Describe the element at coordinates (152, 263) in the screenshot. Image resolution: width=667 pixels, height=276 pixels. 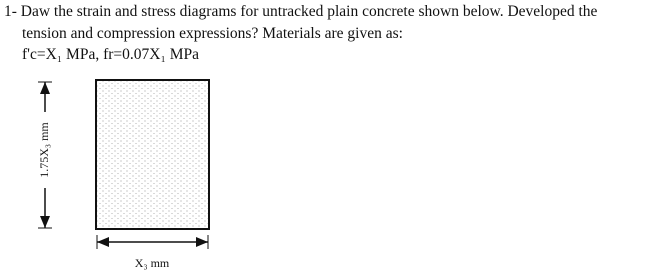
I see `width-label: X₃ mm` at that location.